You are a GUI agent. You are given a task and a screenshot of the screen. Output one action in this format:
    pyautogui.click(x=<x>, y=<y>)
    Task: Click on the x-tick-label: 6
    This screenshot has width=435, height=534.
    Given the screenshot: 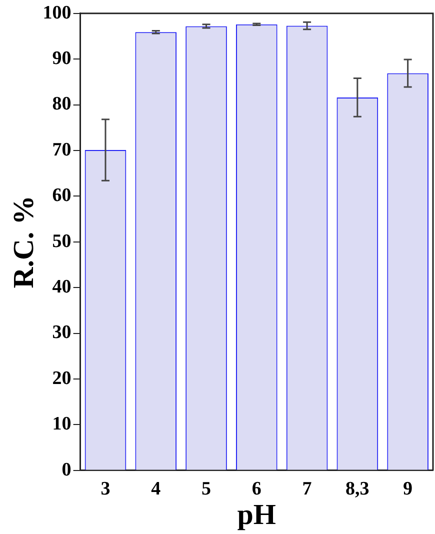 What is the action you would take?
    pyautogui.click(x=257, y=489)
    